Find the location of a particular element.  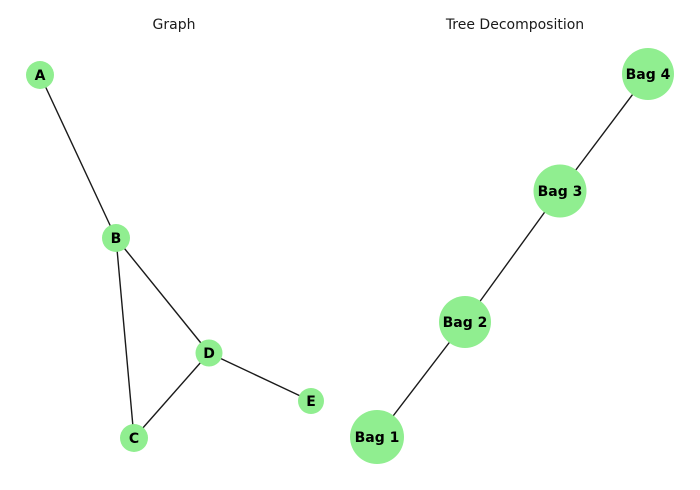

tree-decomposition-node-bag-4: Bag 4 is located at coordinates (648, 74).